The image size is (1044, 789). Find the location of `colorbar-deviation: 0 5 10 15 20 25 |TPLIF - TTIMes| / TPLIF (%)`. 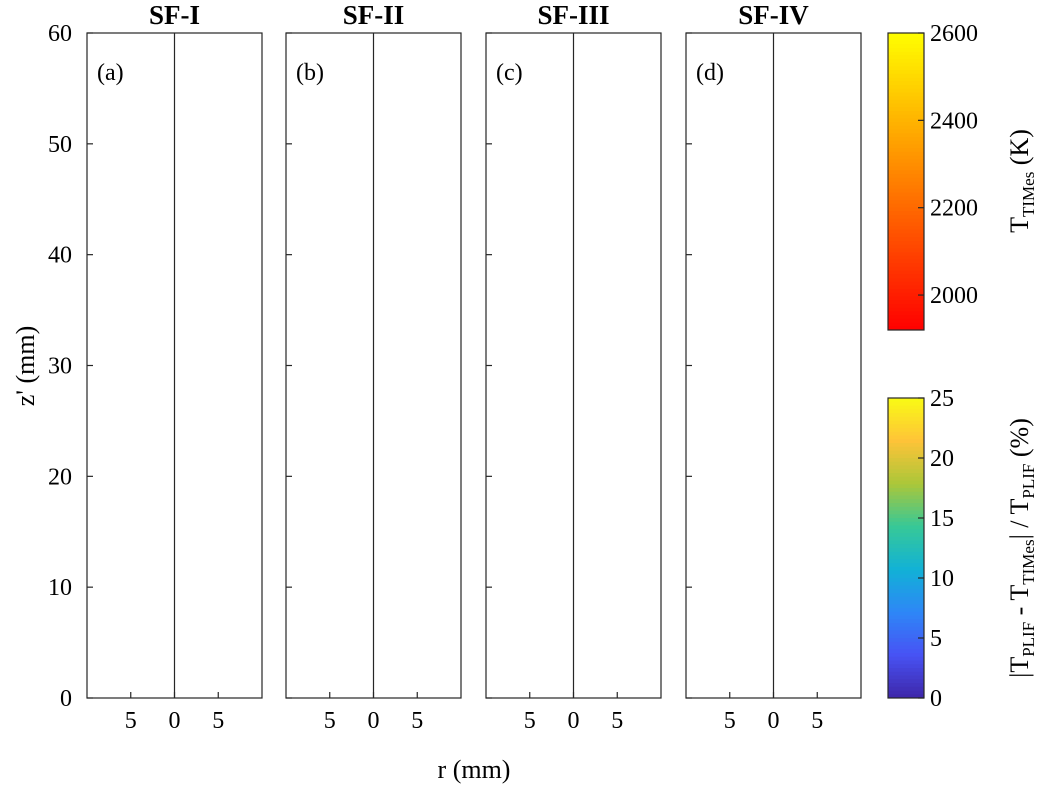

colorbar-deviation: 0 5 10 15 20 25 |TPLIF - TTIMes| / TPLIF (%) is located at coordinates (962, 549).